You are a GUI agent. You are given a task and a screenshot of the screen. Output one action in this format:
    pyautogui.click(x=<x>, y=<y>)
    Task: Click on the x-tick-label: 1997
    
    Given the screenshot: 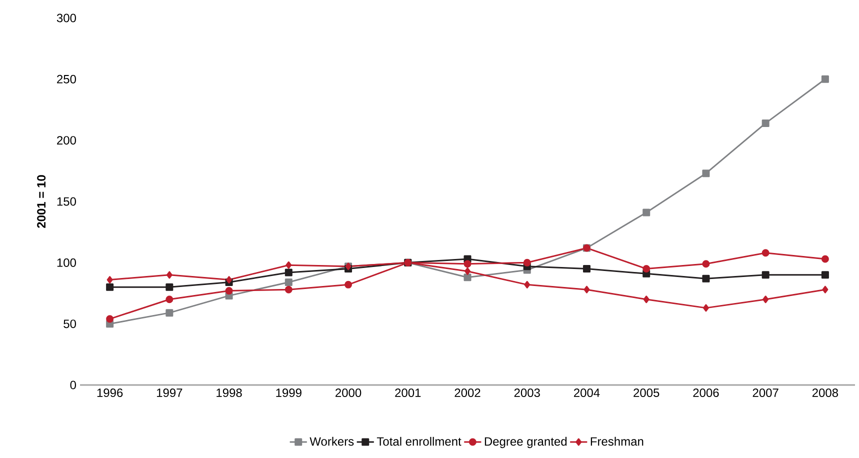 What is the action you would take?
    pyautogui.click(x=169, y=393)
    